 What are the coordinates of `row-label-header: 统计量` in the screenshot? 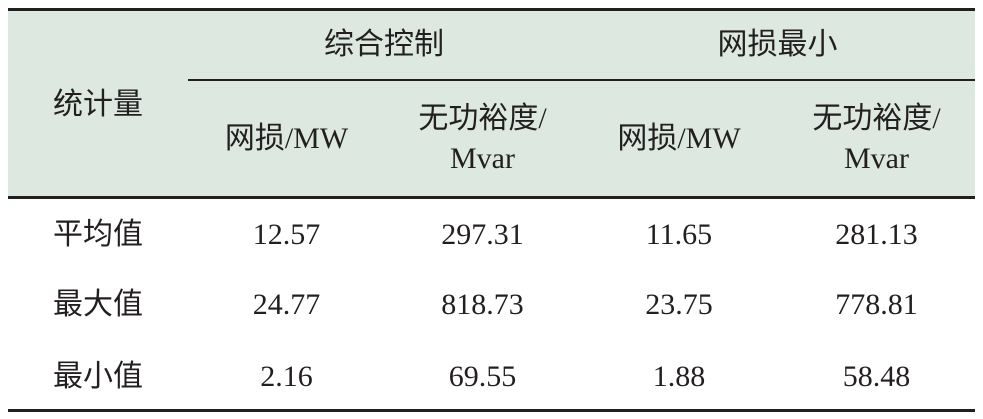 It's located at (98, 104).